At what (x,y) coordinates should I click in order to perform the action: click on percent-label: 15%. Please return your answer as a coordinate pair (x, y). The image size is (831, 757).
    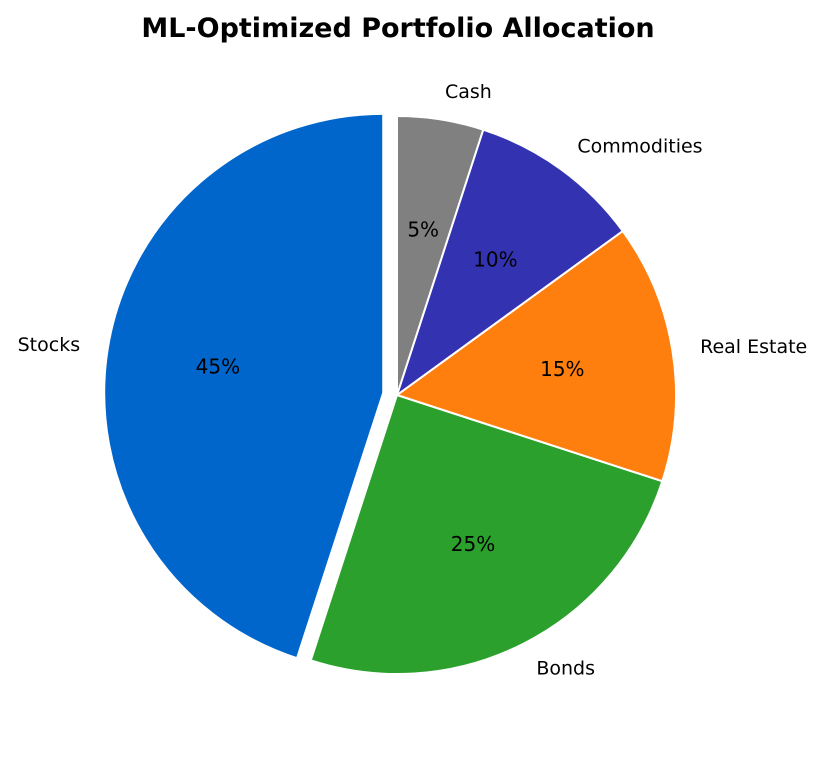
    Looking at the image, I should click on (562, 369).